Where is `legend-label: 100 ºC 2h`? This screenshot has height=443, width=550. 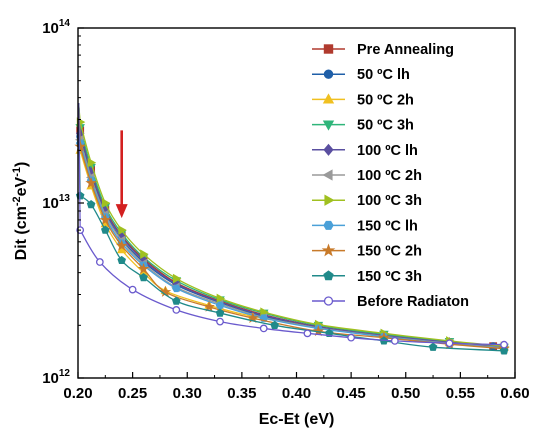
legend-label: 100 ºC 2h is located at coordinates (389, 176).